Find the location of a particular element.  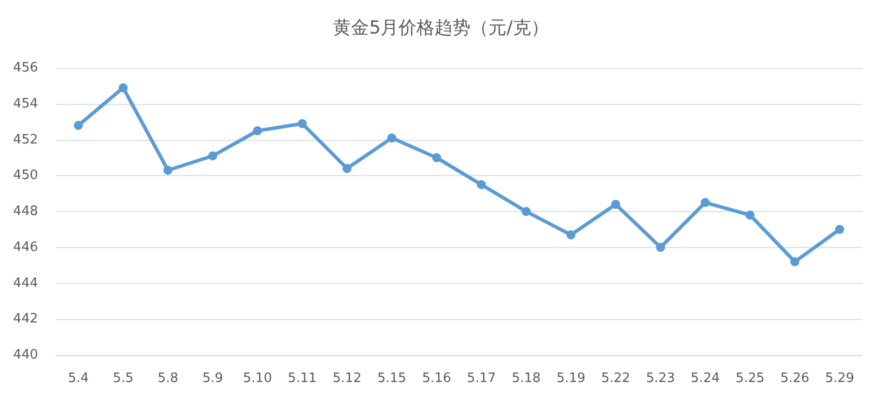

x-tick-label: 5.9 is located at coordinates (213, 378).